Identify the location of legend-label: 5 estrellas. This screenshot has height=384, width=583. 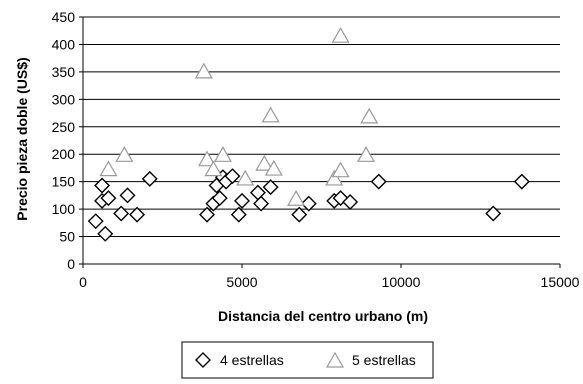
(384, 360).